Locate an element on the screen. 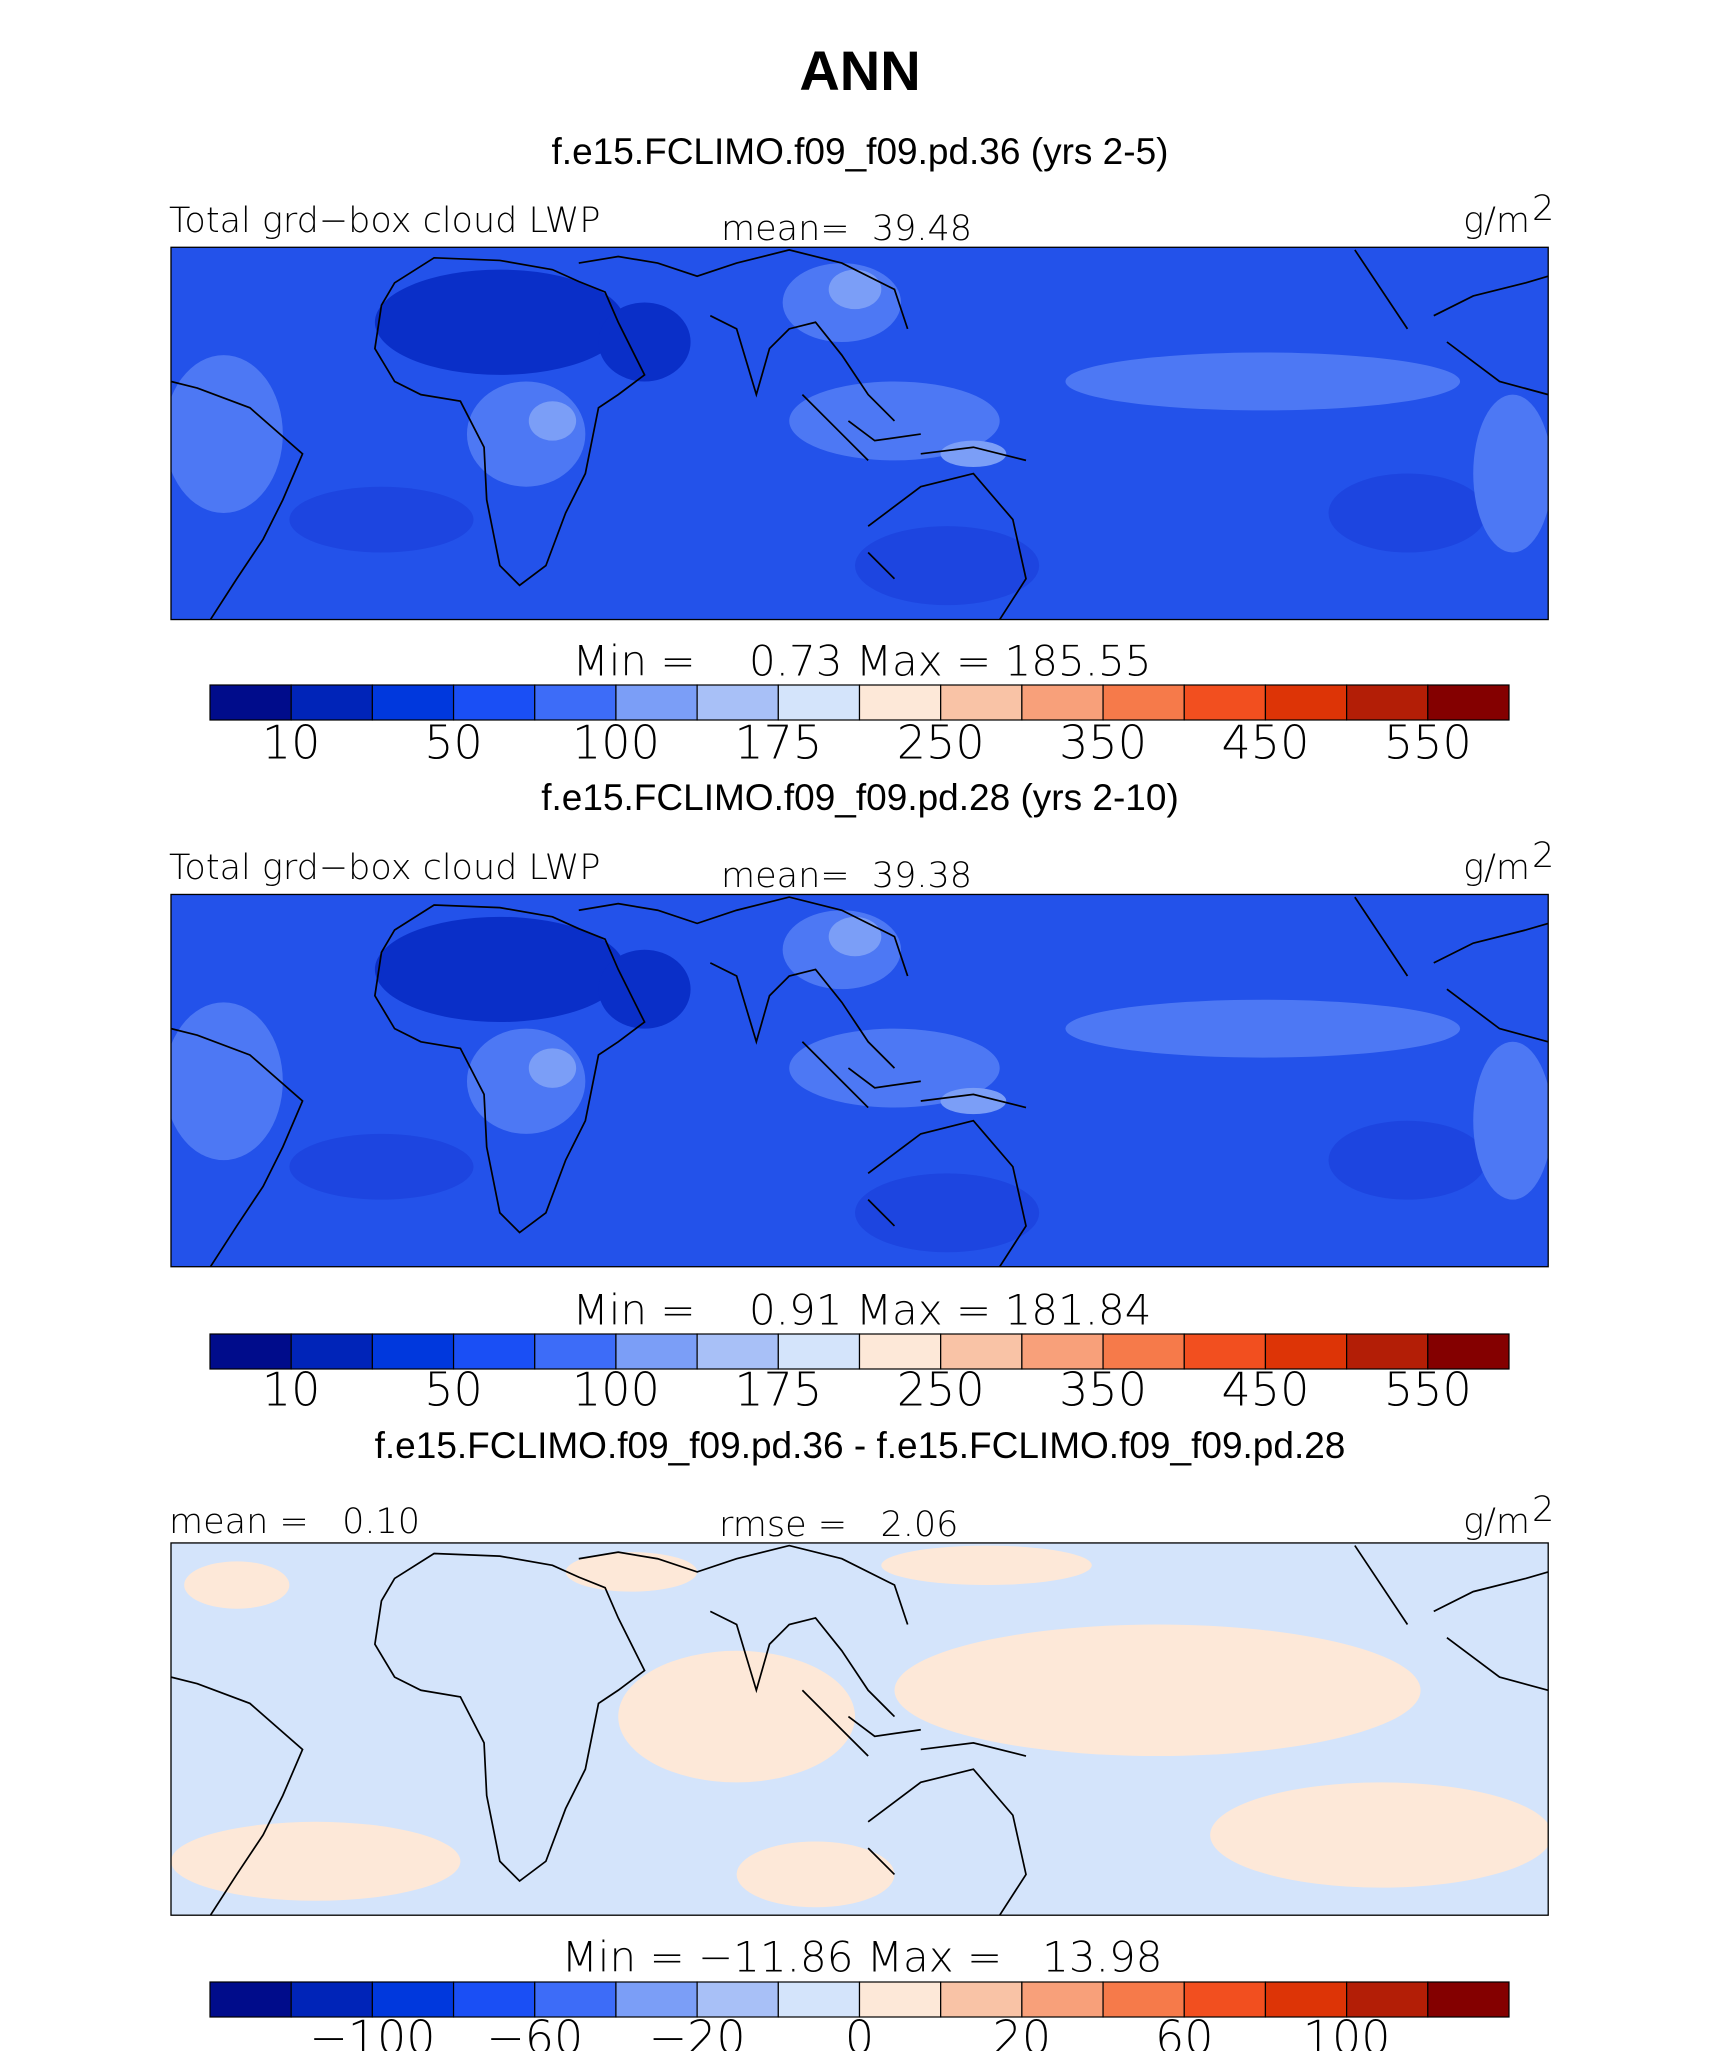 This screenshot has width=1710, height=2051. colorbar-label: −100 is located at coordinates (372, 2031).